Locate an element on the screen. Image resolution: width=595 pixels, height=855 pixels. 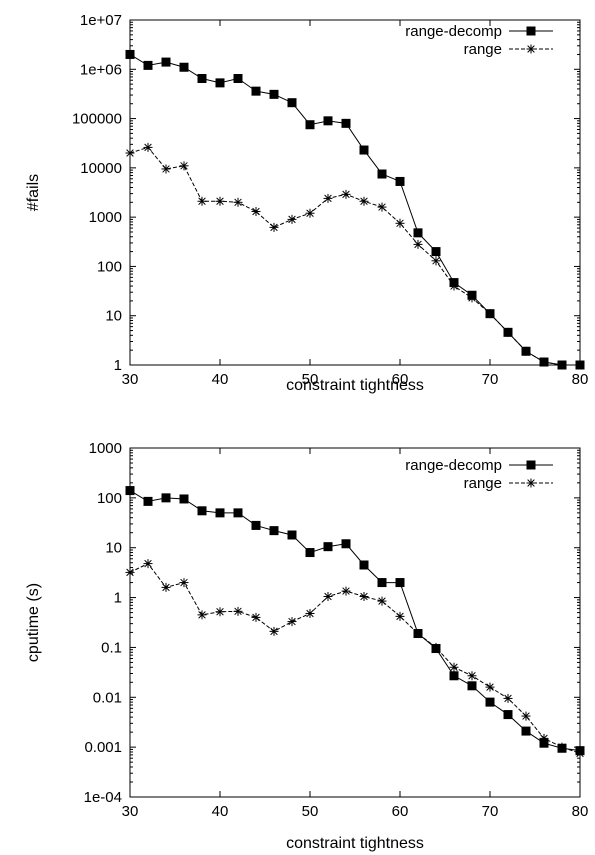
x-tick-label: 80 is located at coordinates (580, 811).